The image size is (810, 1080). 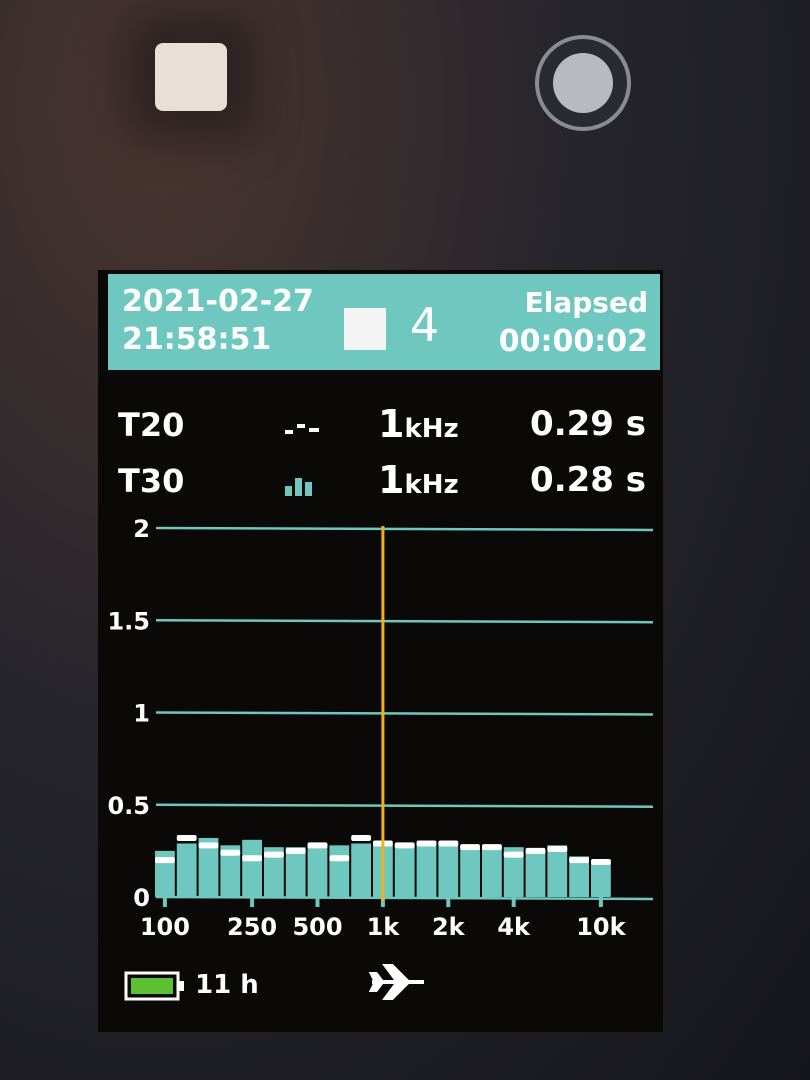 I want to click on y-tick-label: 0.5, so click(x=128, y=806).